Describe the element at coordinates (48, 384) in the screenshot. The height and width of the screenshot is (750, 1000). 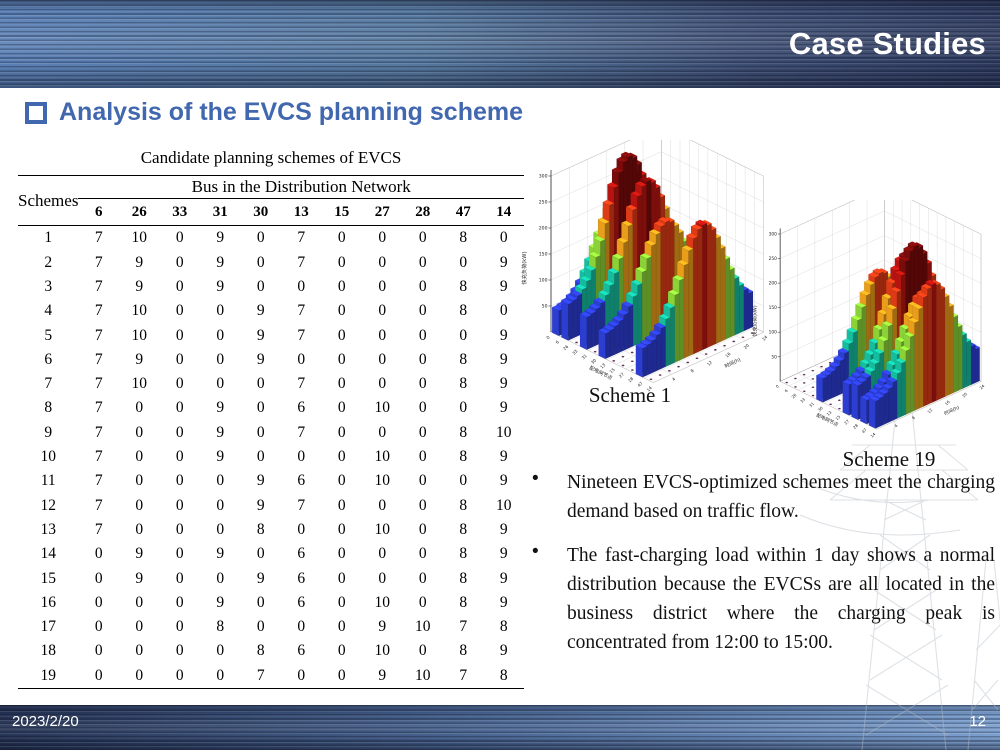
I see `scheme-number-cell: 7` at that location.